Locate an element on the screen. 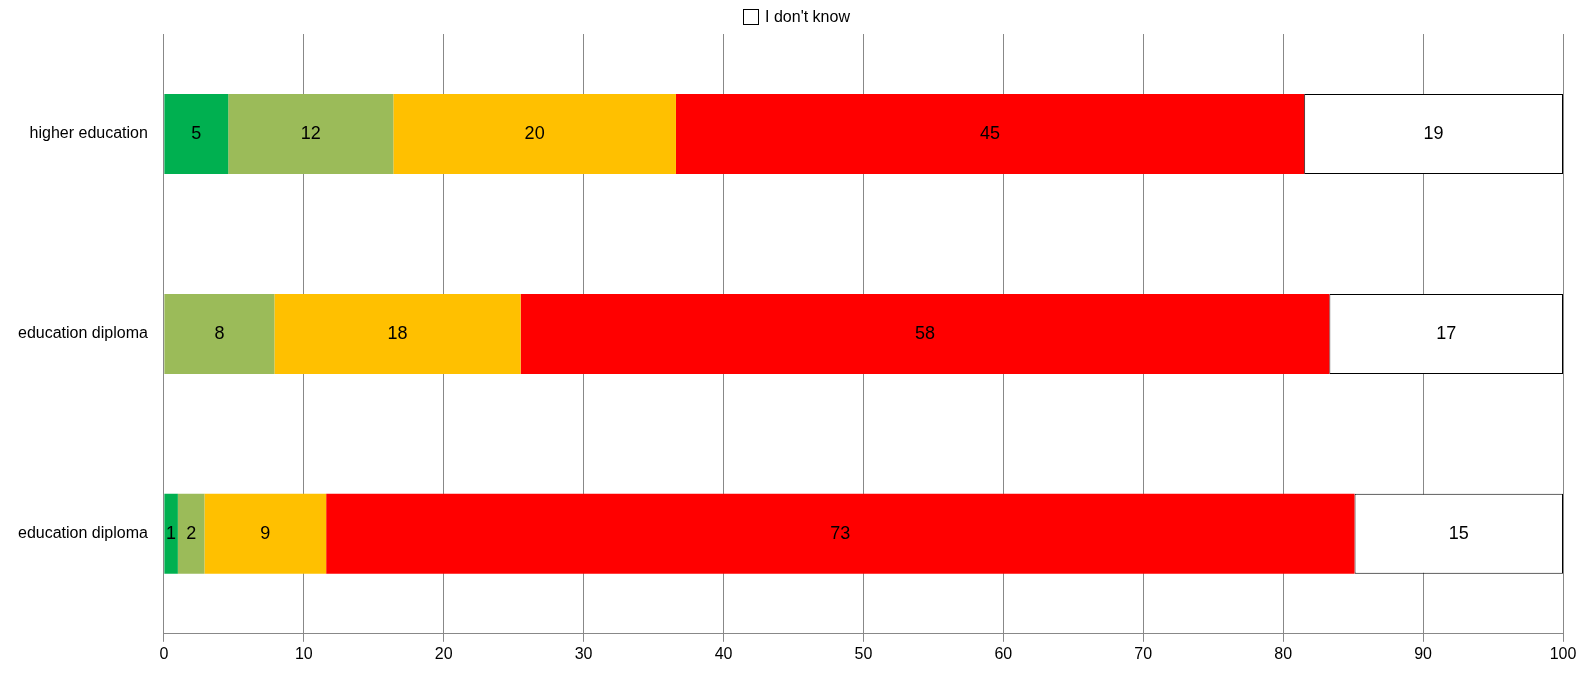 The width and height of the screenshot is (1593, 677). data-label: 5 is located at coordinates (196, 132).